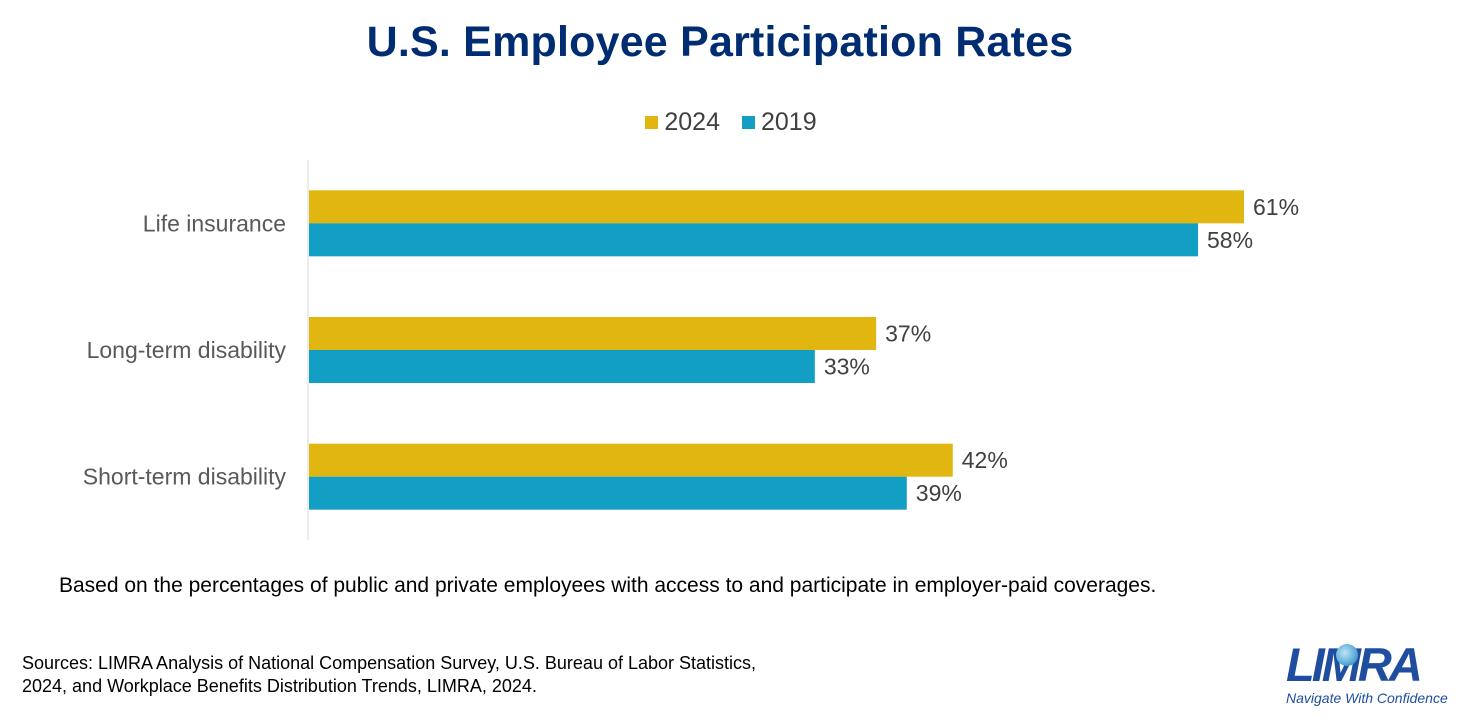  I want to click on category-label-long-term-disability: Long-term disability, so click(187, 350).